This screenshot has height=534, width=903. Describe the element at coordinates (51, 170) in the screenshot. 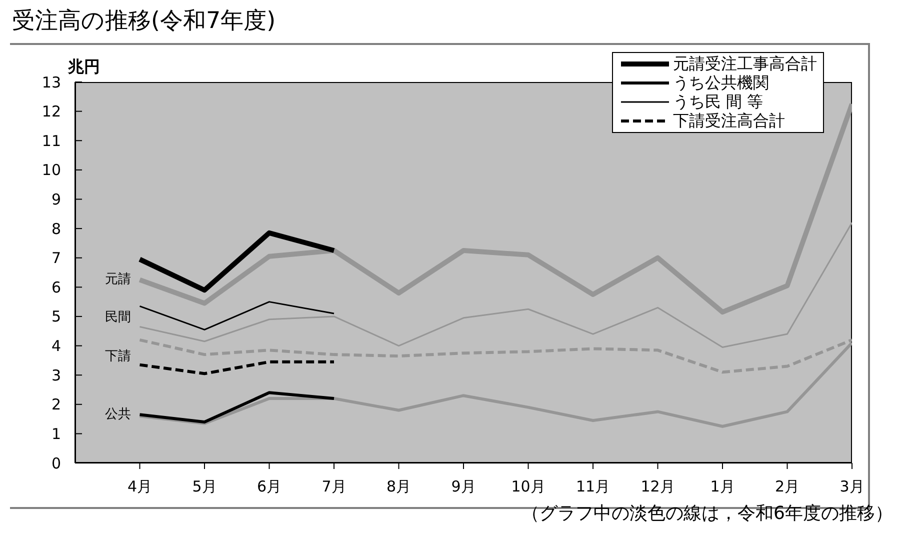

I see `y-tick-label: 10` at that location.